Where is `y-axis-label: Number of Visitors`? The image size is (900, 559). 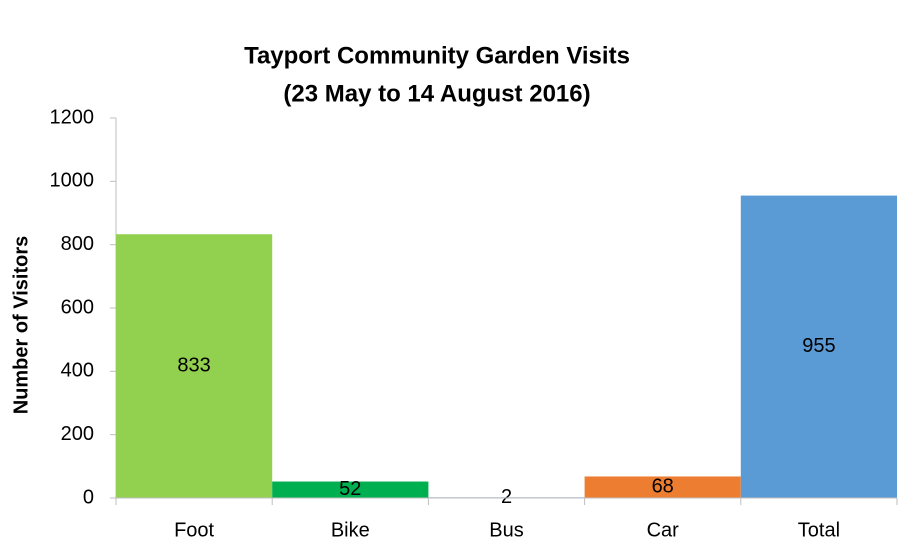
y-axis-label: Number of Visitors is located at coordinates (21, 325).